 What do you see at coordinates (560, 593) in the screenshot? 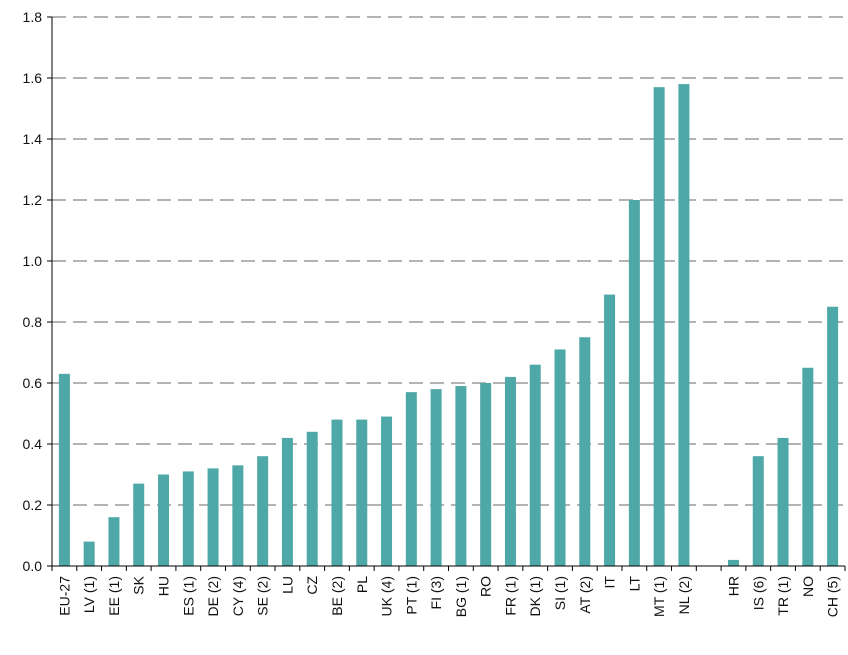
I see `x-tick-label: SI (1)` at bounding box center [560, 593].